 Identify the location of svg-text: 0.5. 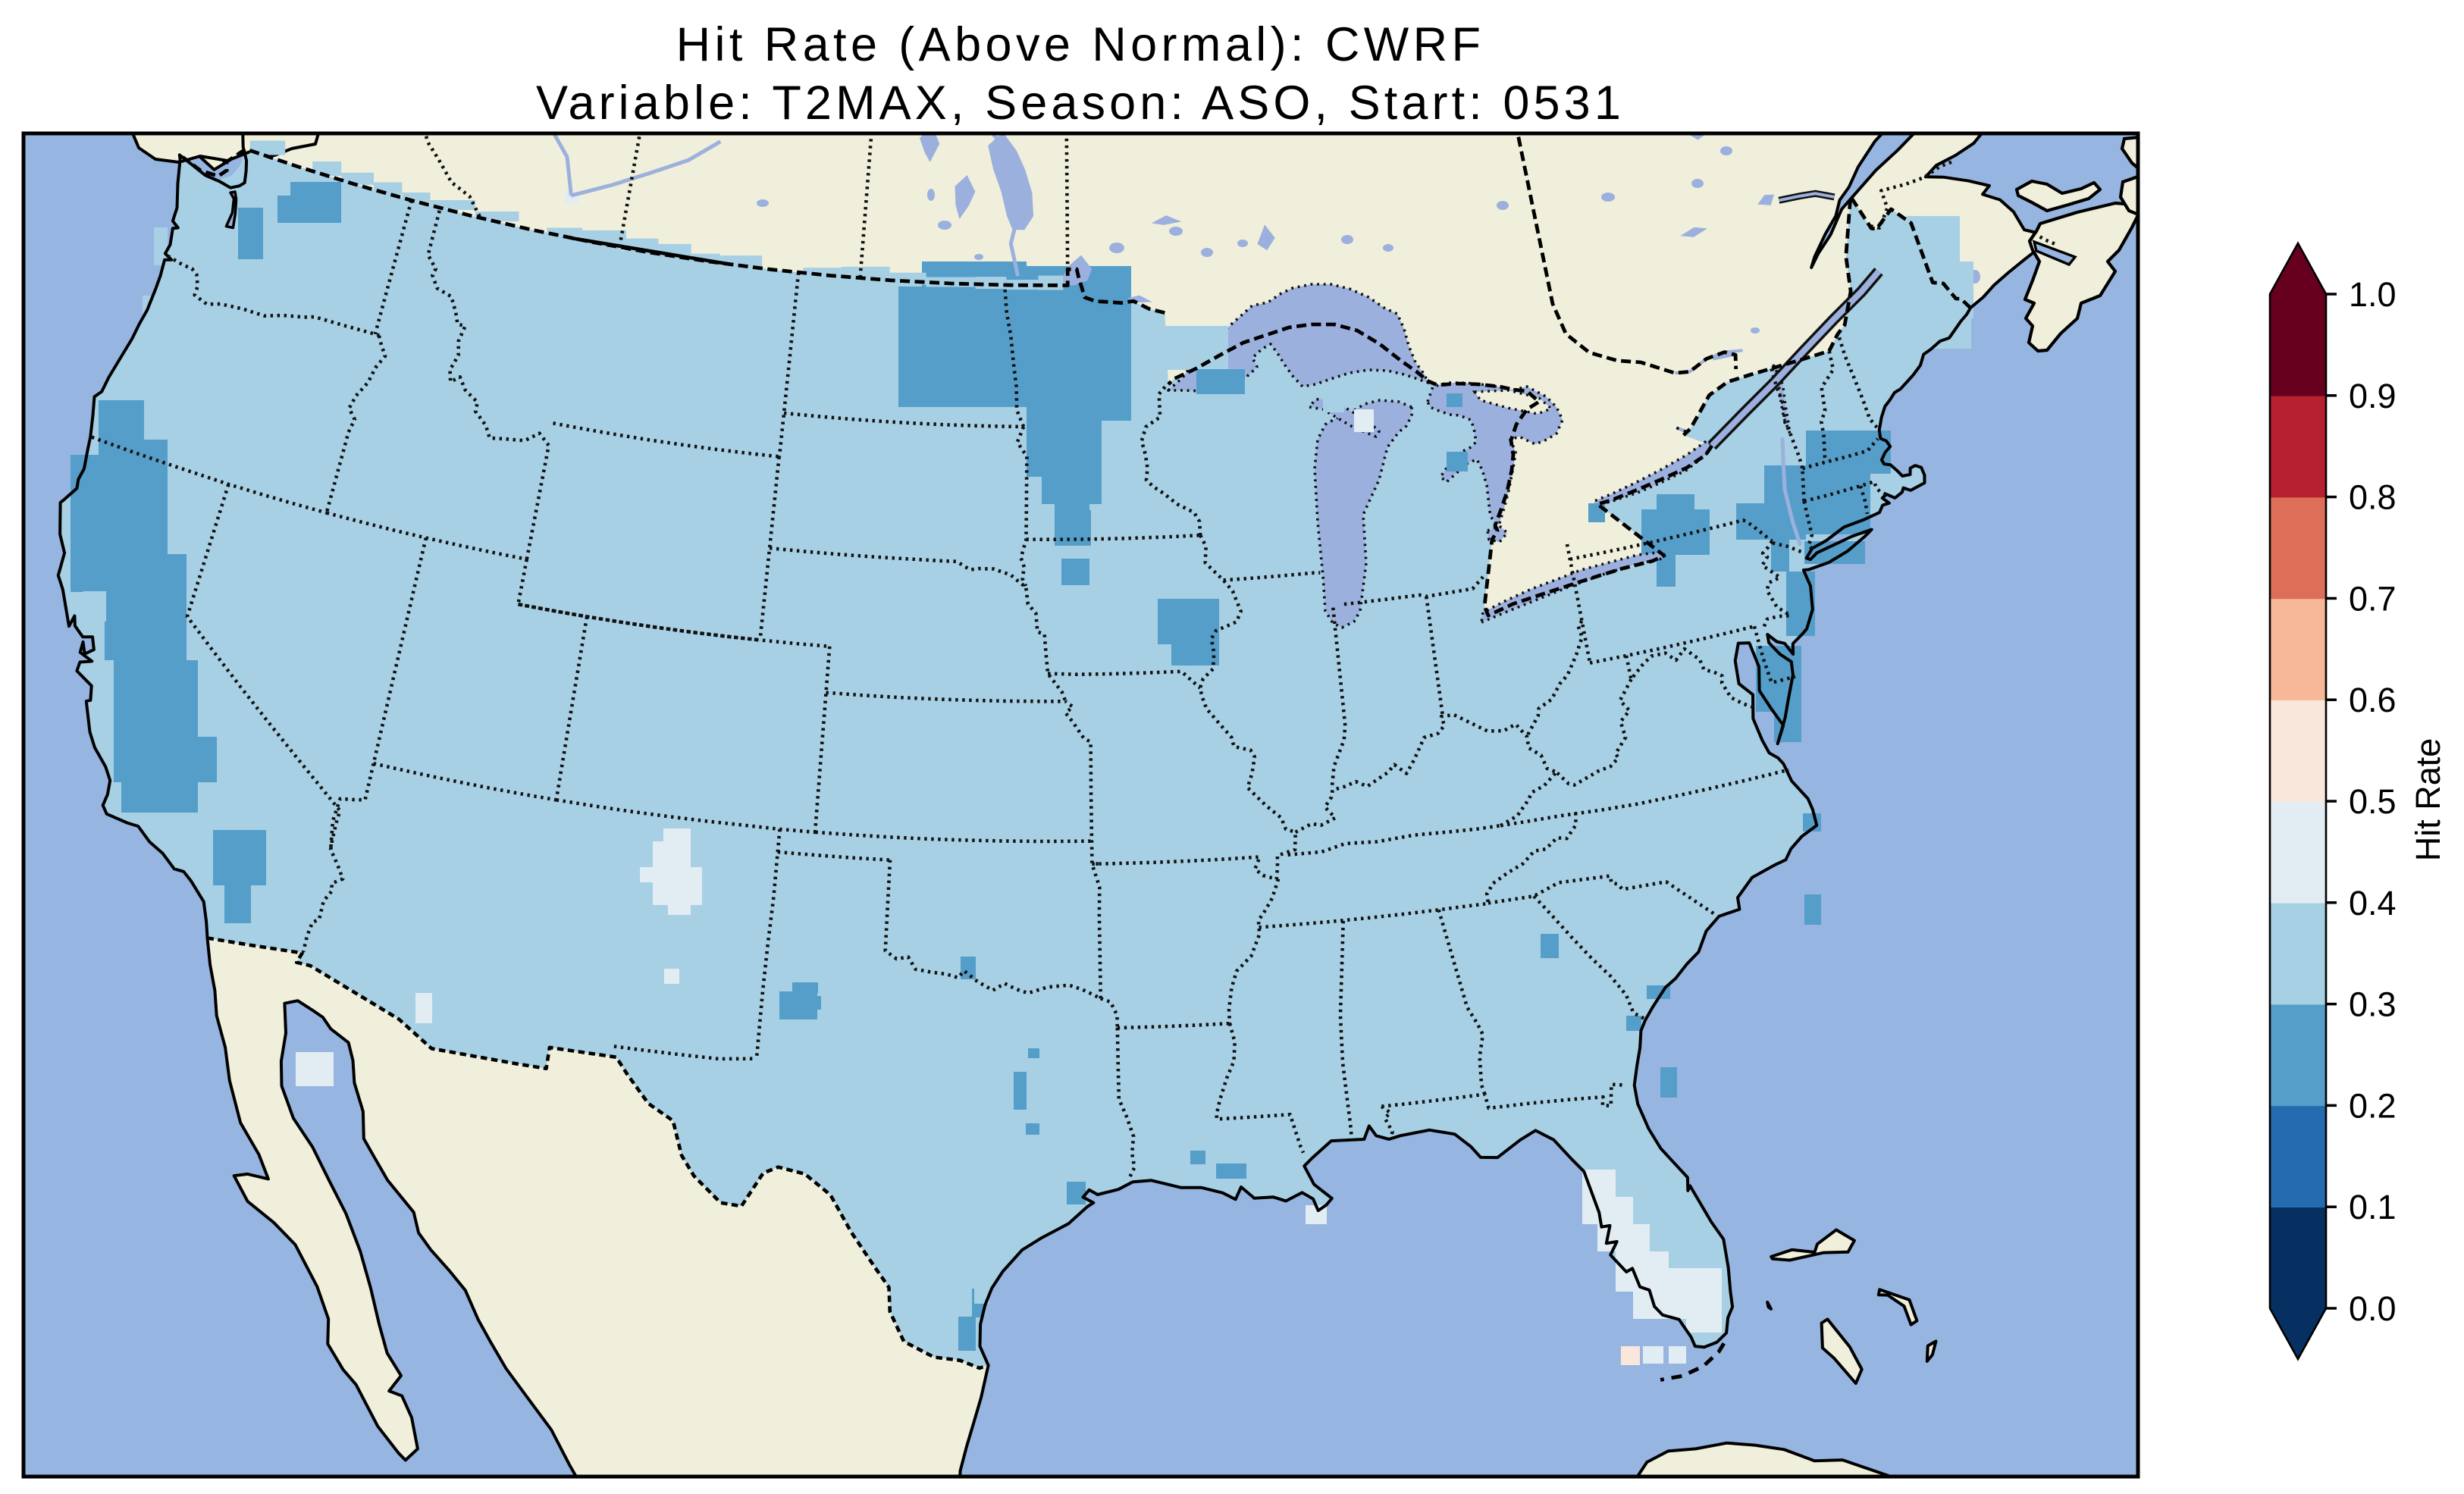
(2373, 801).